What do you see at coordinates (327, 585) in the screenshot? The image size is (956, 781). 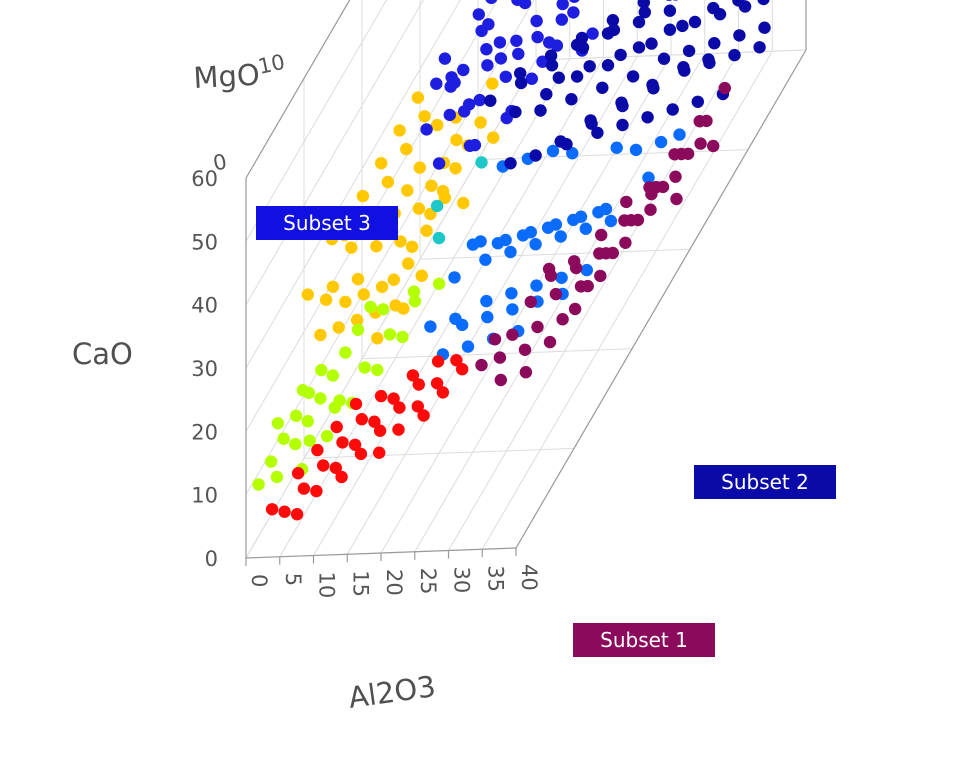 I see `x-tick-label: 10` at bounding box center [327, 585].